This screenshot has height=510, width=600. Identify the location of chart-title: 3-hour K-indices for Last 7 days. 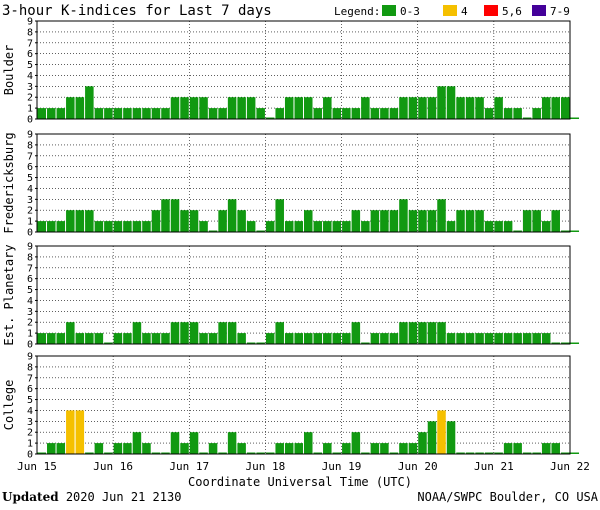
(137, 11).